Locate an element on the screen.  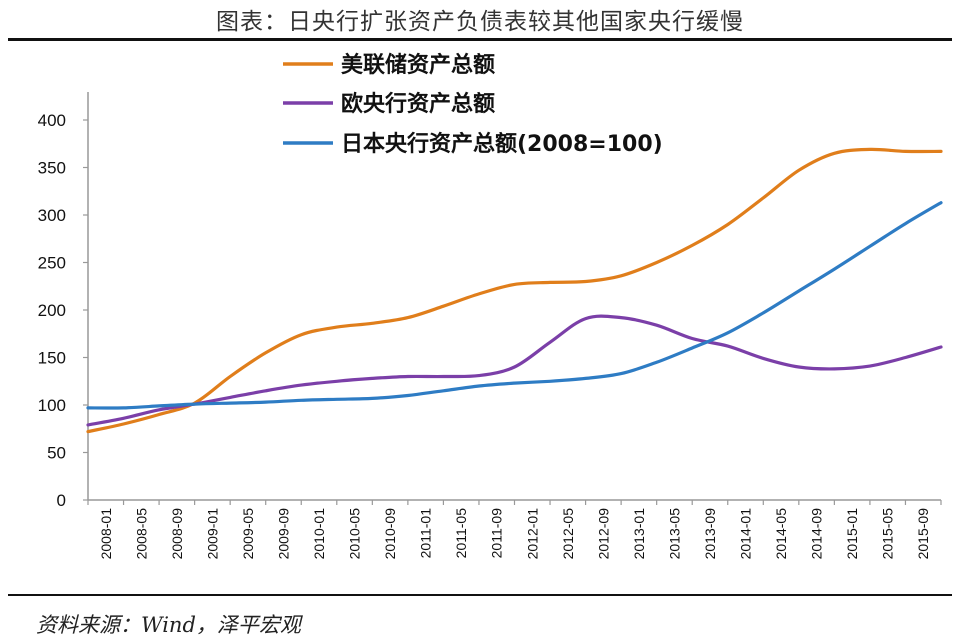
x-tick-label: 2011-05 is located at coordinates (461, 533).